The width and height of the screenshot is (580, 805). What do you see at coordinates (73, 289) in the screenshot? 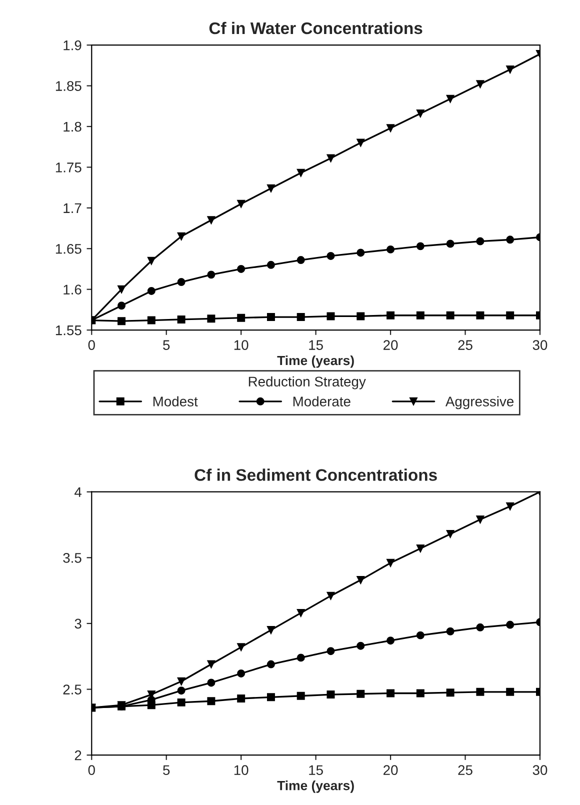
I see `y-tick-label: 1.6` at bounding box center [73, 289].